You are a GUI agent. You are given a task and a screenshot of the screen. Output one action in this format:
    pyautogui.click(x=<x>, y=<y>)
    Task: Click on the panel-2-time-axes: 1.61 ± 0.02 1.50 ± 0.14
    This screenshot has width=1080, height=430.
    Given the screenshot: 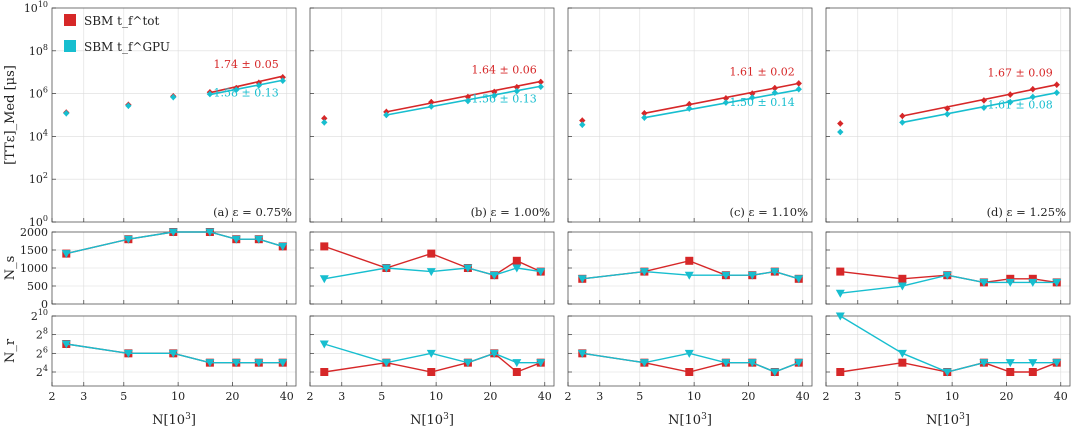 What is the action you would take?
    pyautogui.click(x=690, y=115)
    